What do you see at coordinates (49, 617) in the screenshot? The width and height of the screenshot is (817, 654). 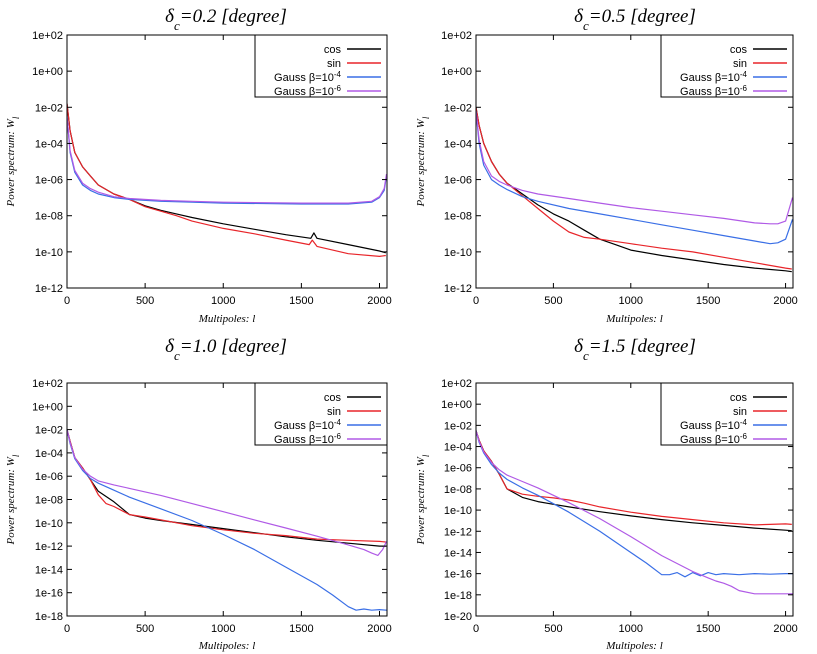 I see `y-tick-label: 1e-18` at bounding box center [49, 617].